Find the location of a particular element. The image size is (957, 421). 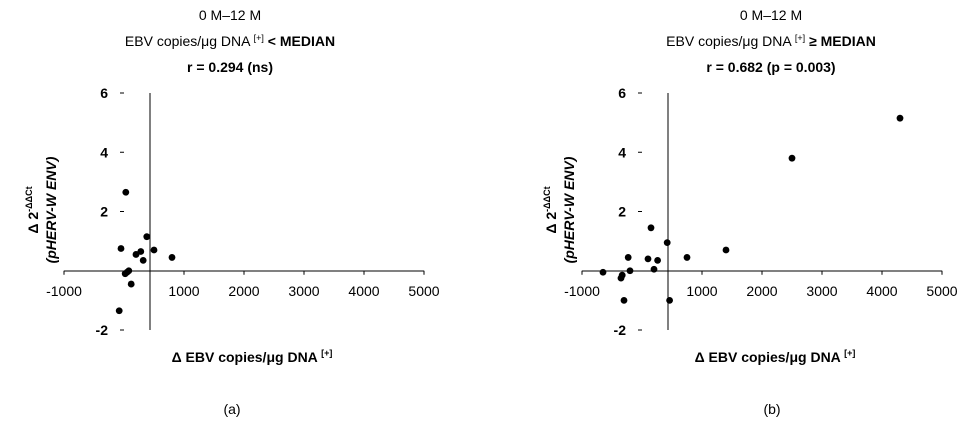

panel-label: (b) is located at coordinates (771, 409).